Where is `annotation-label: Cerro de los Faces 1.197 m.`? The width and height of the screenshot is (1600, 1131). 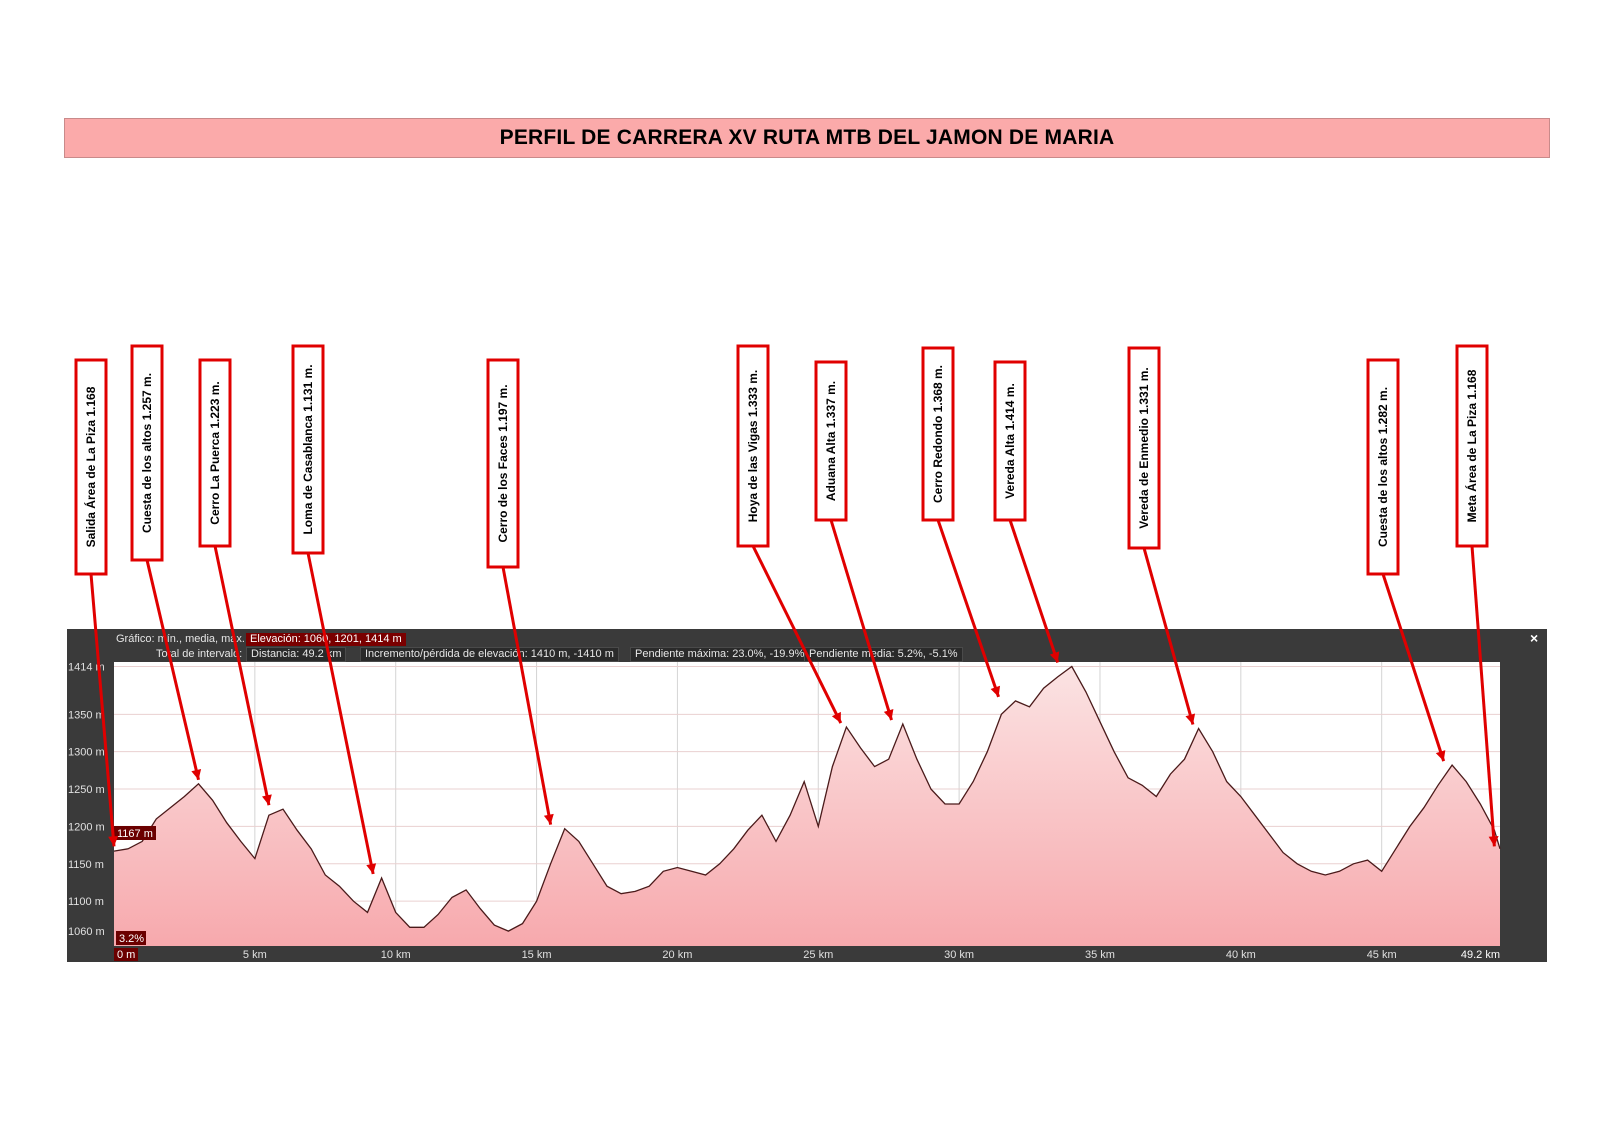
annotation-label: Cerro de los Faces 1.197 m. is located at coordinates (503, 463).